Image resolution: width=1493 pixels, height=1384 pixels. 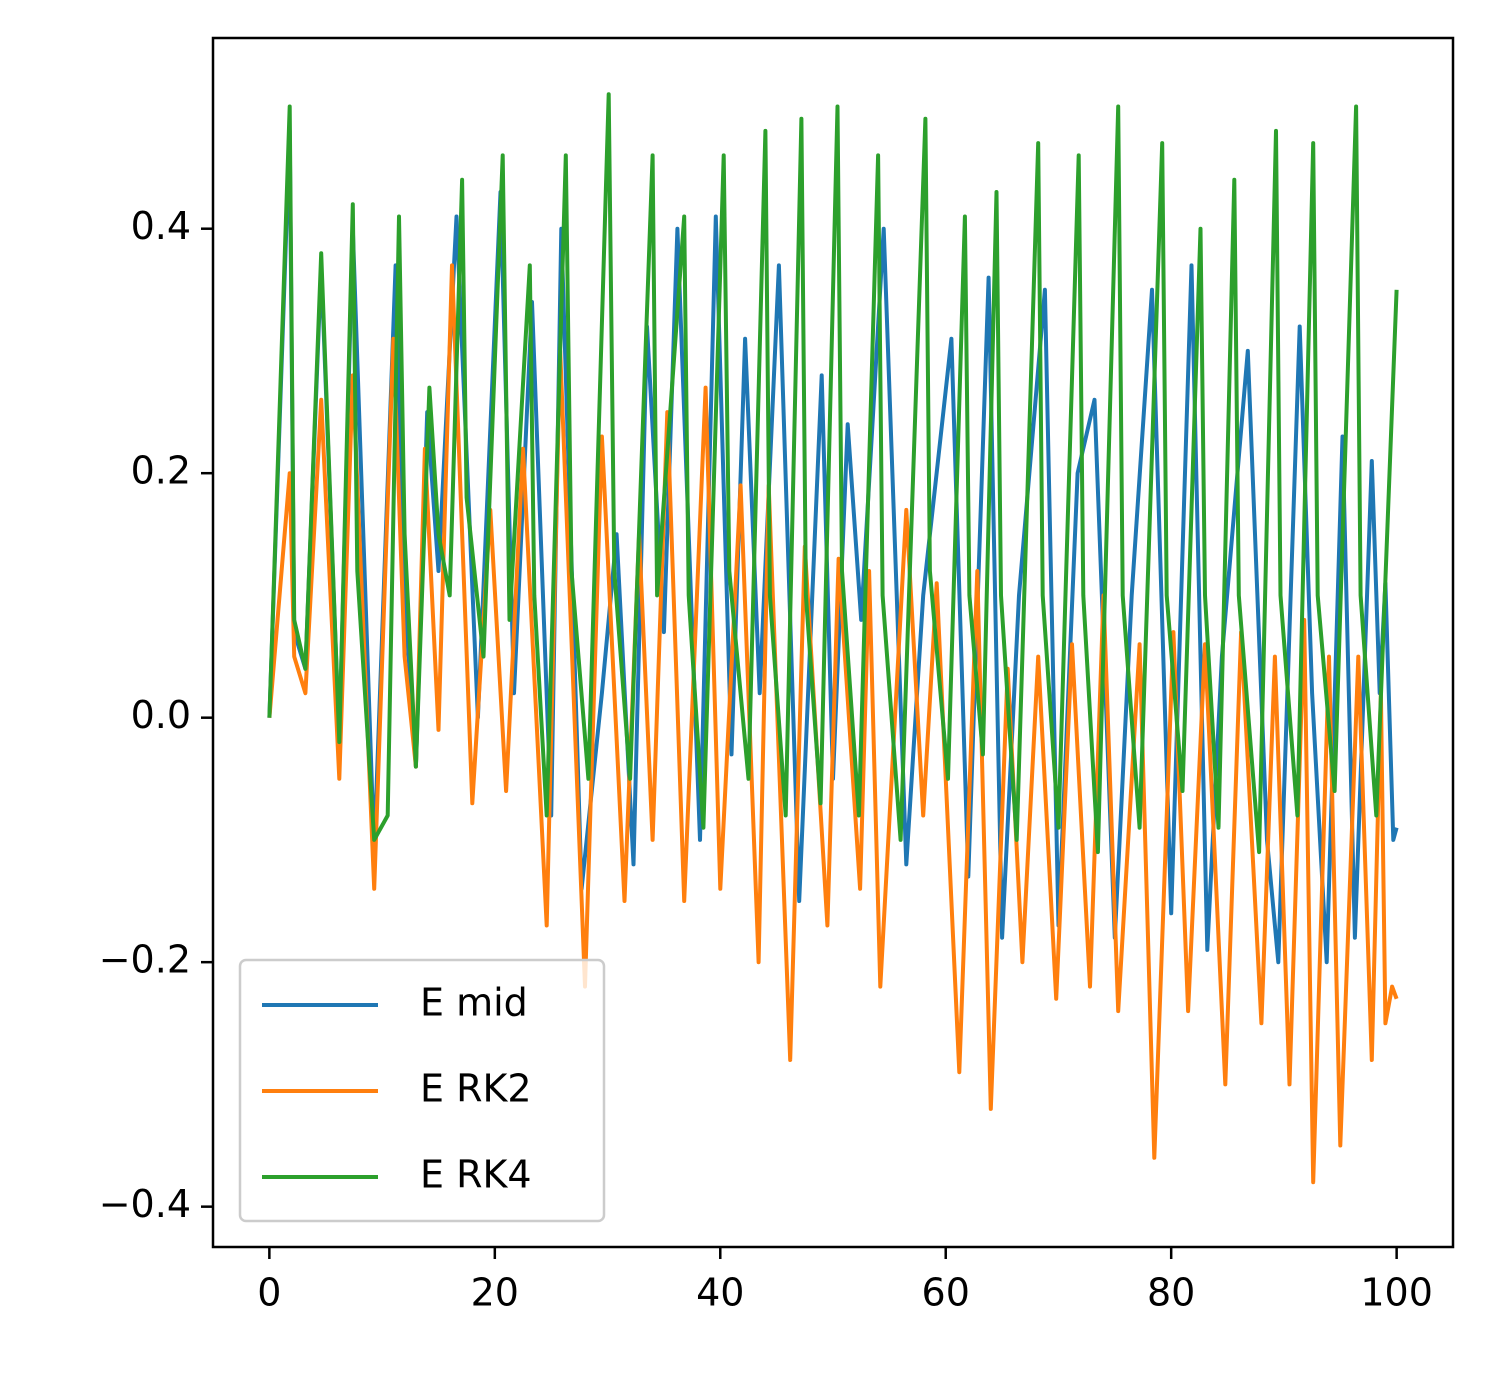 I want to click on x-tick-label: 60, so click(x=946, y=1293).